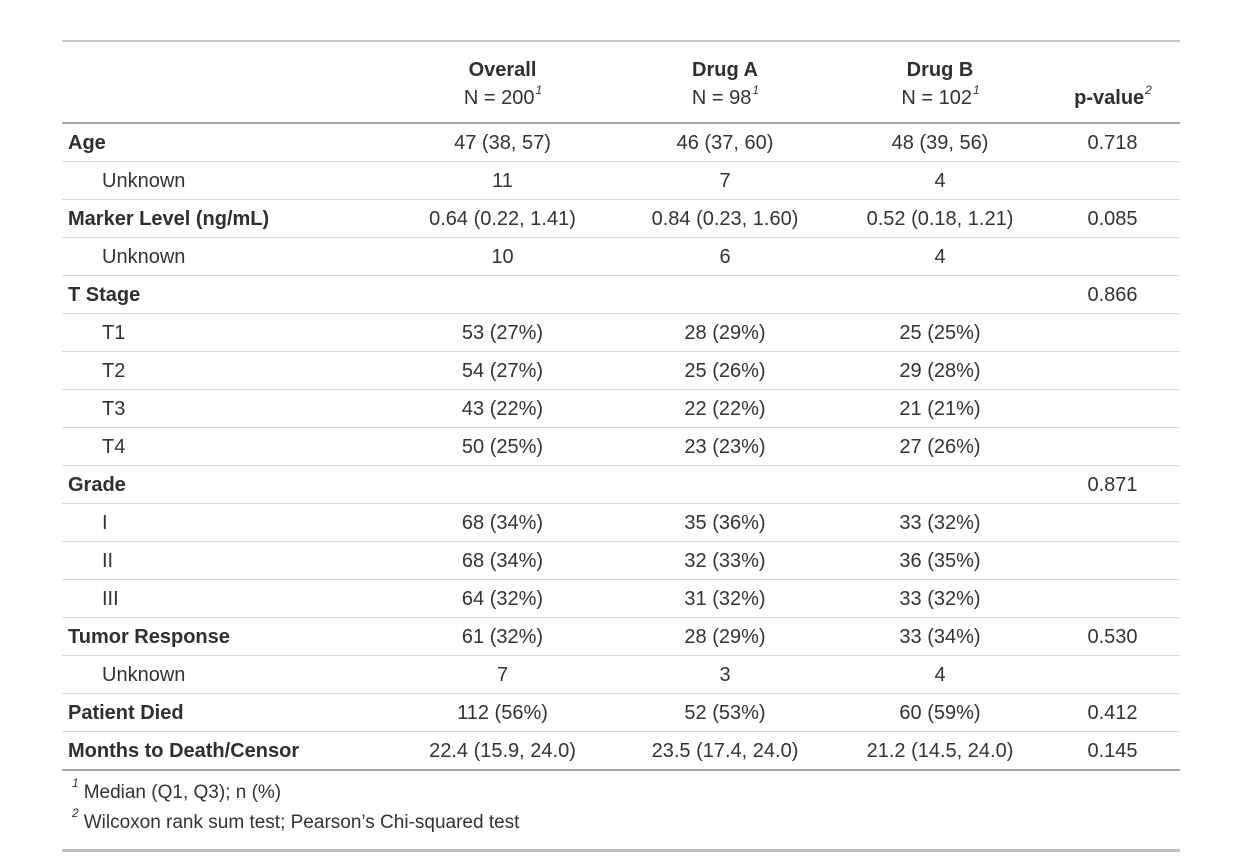  I want to click on footnote-1: 1 Median (Q1, Q3); n (%), so click(621, 791).